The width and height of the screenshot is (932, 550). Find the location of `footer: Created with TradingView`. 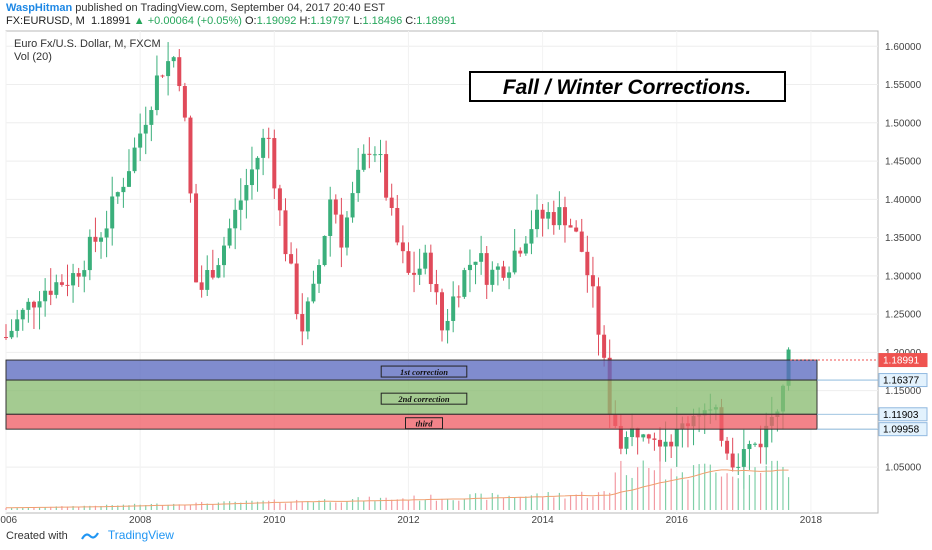

footer: Created with TradingView is located at coordinates (90, 535).